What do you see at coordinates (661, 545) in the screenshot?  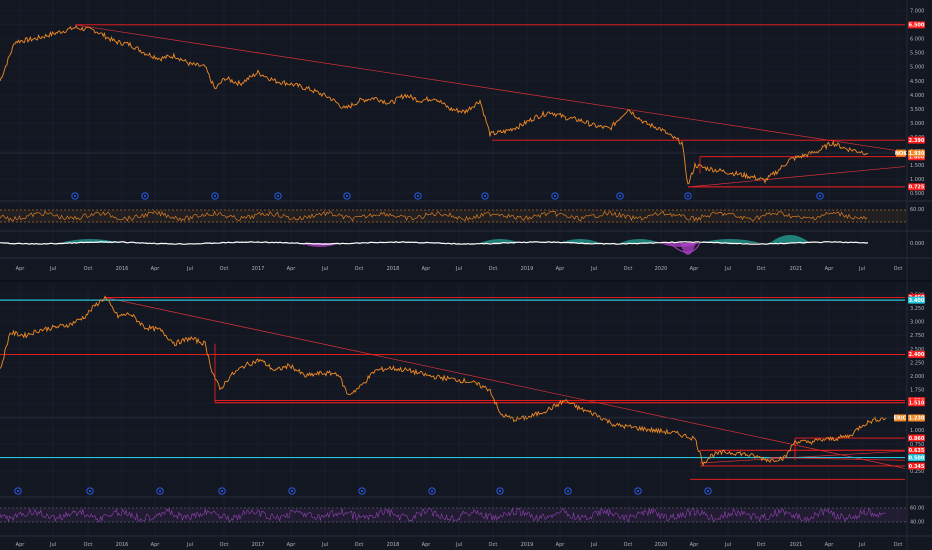 I see `time-axis-label: 2020` at bounding box center [661, 545].